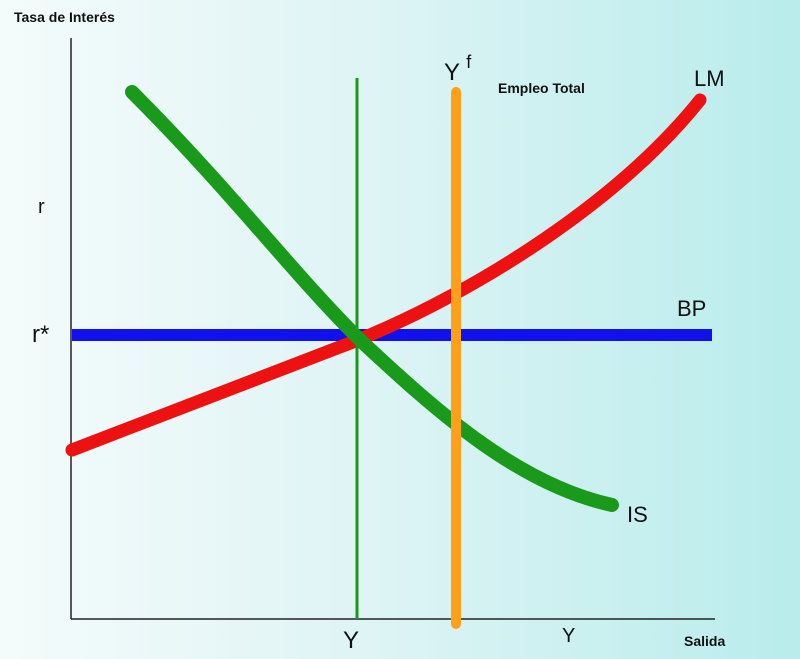 This screenshot has height=659, width=800. What do you see at coordinates (40, 334) in the screenshot?
I see `rstar-tick-label: r*` at bounding box center [40, 334].